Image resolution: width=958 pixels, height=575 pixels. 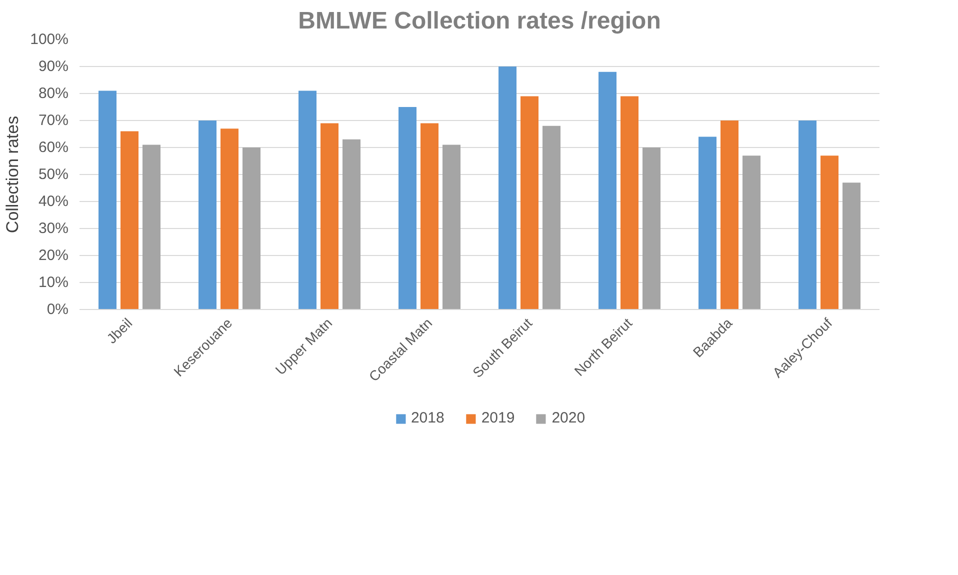 I want to click on y-tick-label: 70%, so click(x=53, y=120).